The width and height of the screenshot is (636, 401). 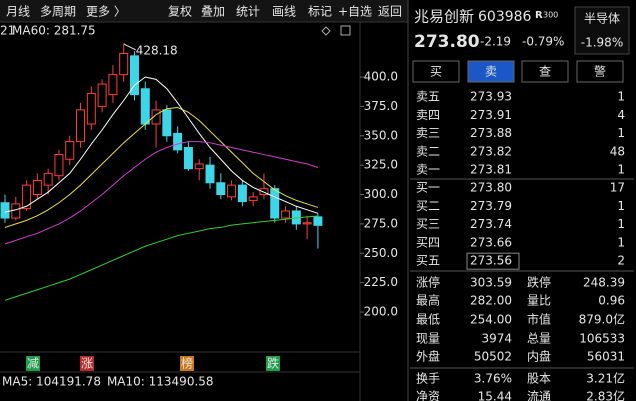 I want to click on toolbar-item: 画线, so click(x=284, y=12).